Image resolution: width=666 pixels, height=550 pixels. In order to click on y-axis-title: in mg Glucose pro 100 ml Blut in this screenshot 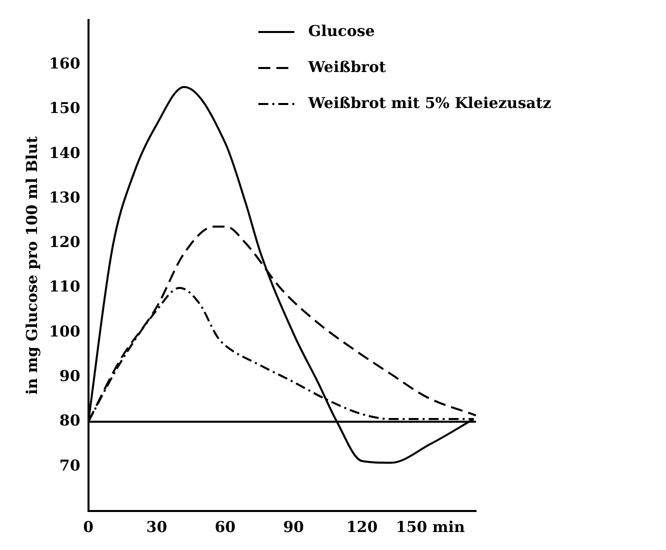, I will do `click(31, 265)`.